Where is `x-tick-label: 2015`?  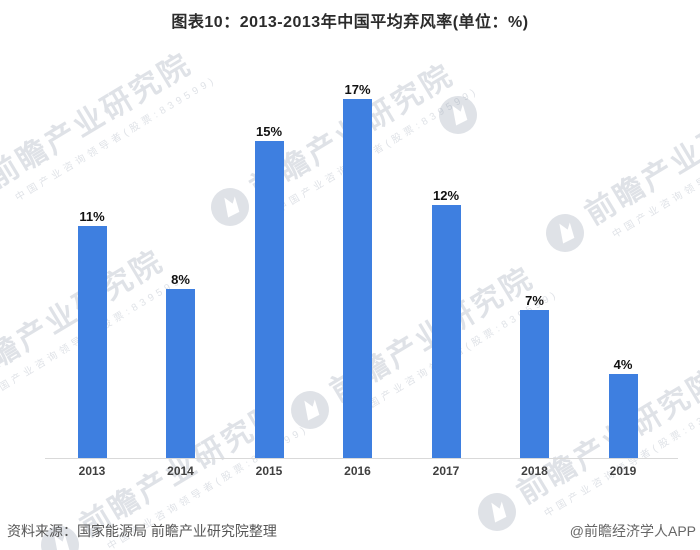 x-tick-label: 2015 is located at coordinates (269, 471).